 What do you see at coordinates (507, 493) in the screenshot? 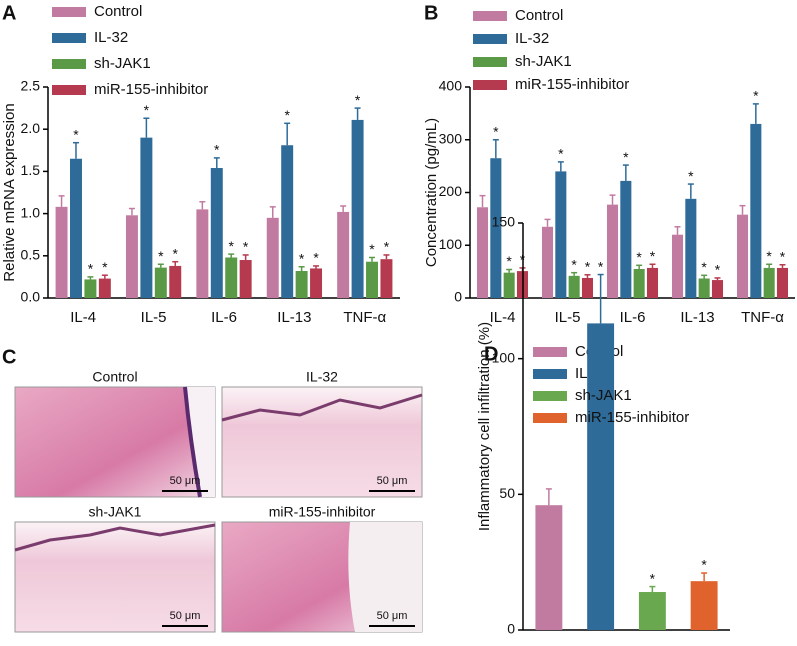
I see `y-tick-label: 50` at bounding box center [507, 493].